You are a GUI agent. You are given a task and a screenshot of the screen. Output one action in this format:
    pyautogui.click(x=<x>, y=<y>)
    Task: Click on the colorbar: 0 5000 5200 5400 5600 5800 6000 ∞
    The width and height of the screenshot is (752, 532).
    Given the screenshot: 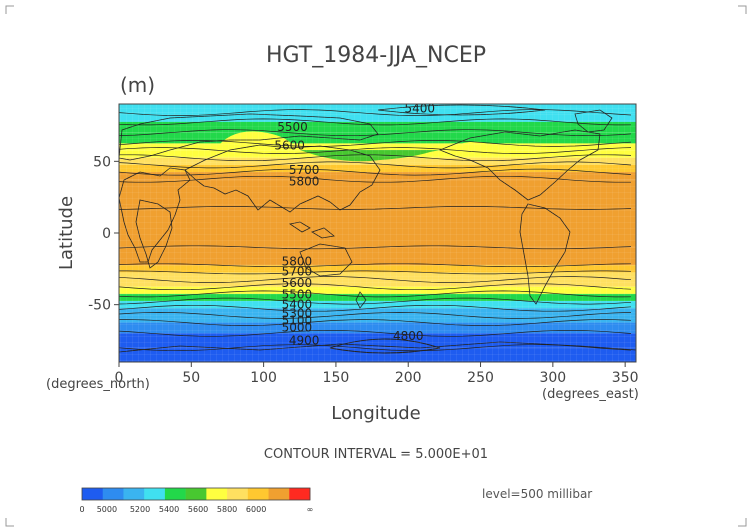 What is the action you would take?
    pyautogui.click(x=196, y=500)
    